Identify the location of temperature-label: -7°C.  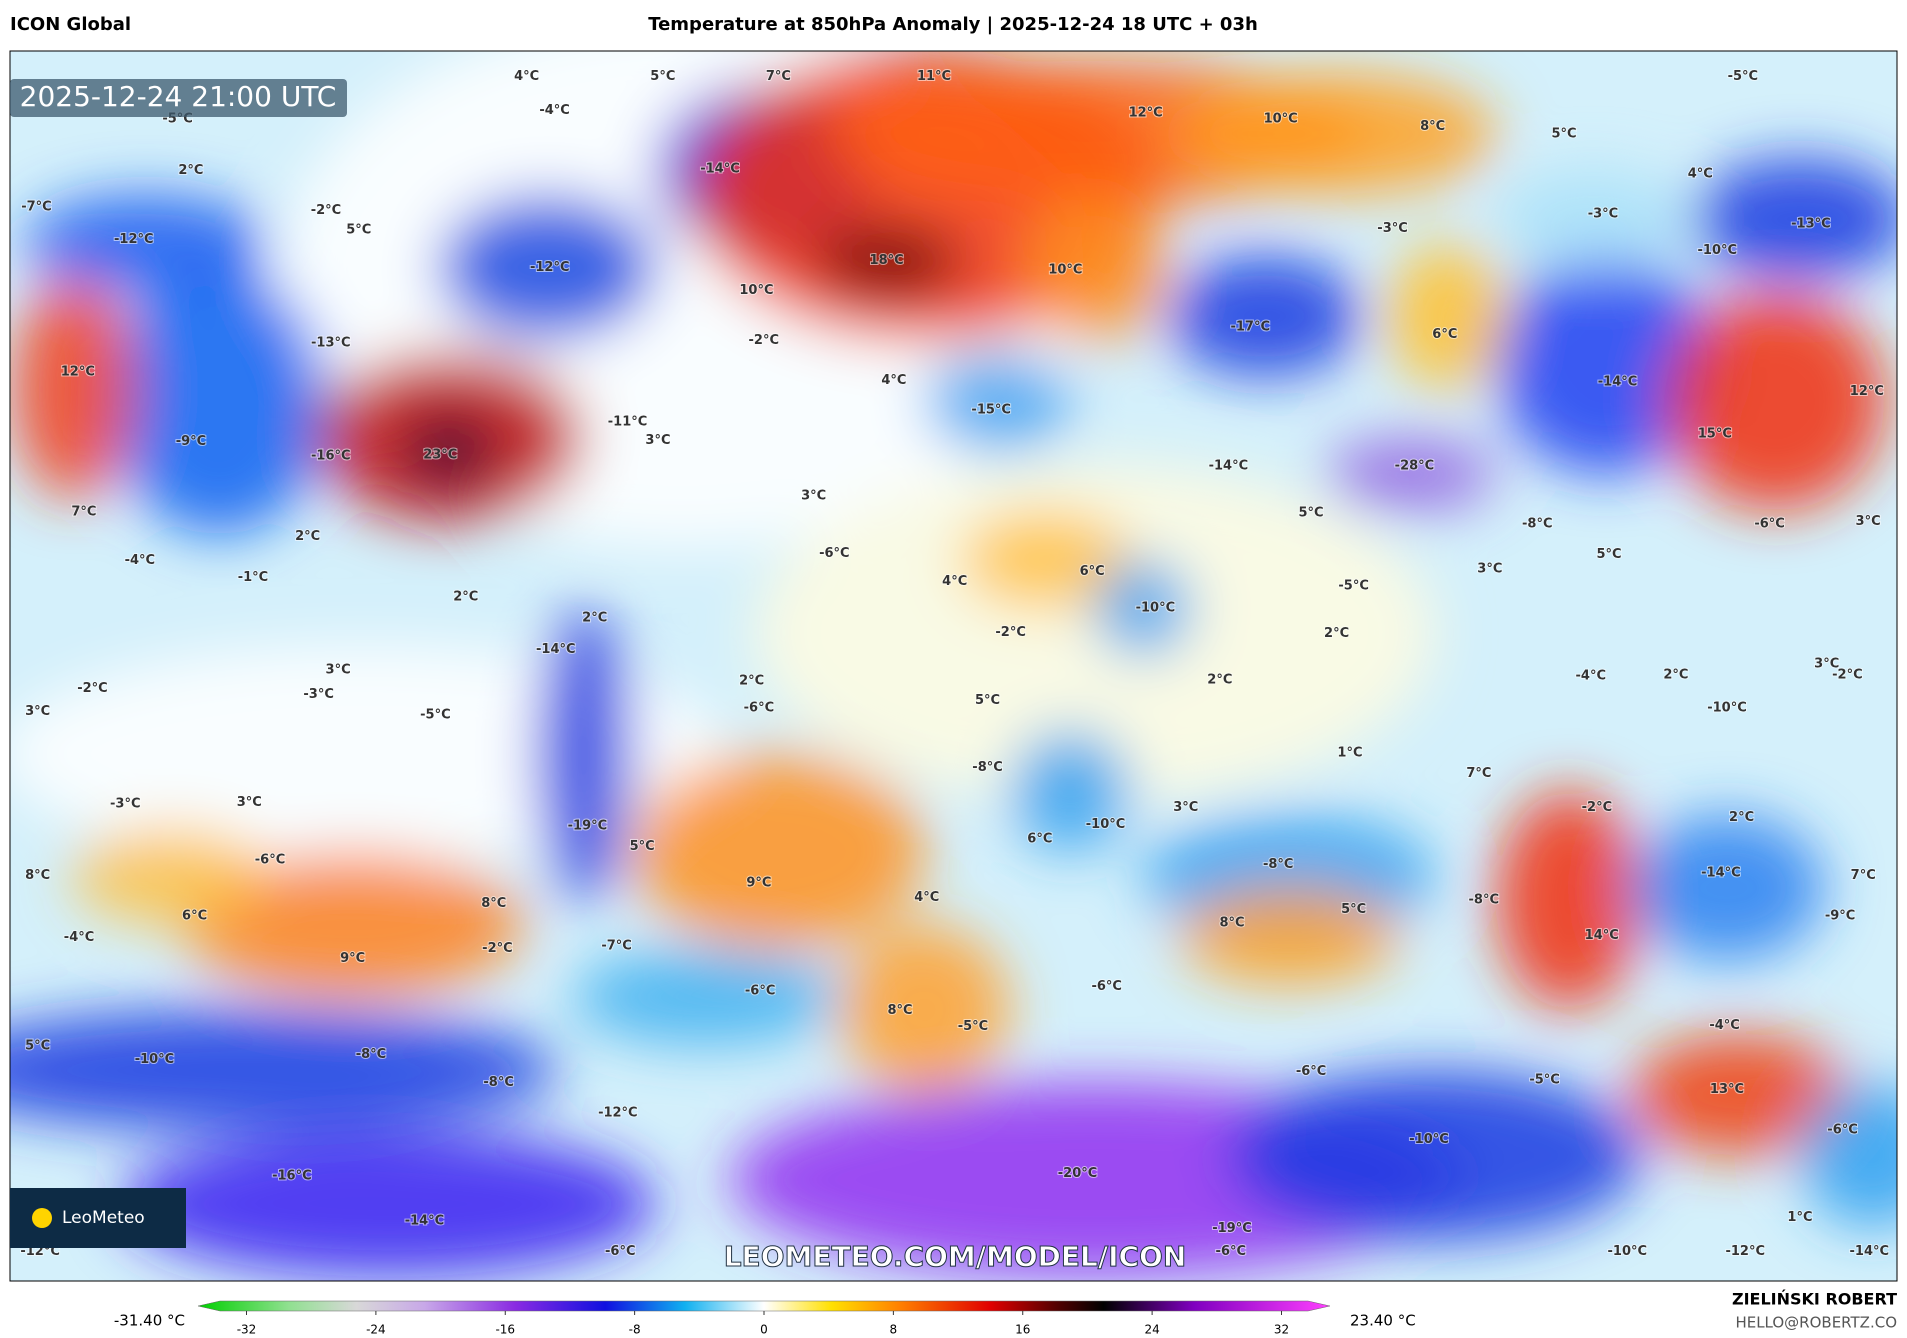
(36, 206).